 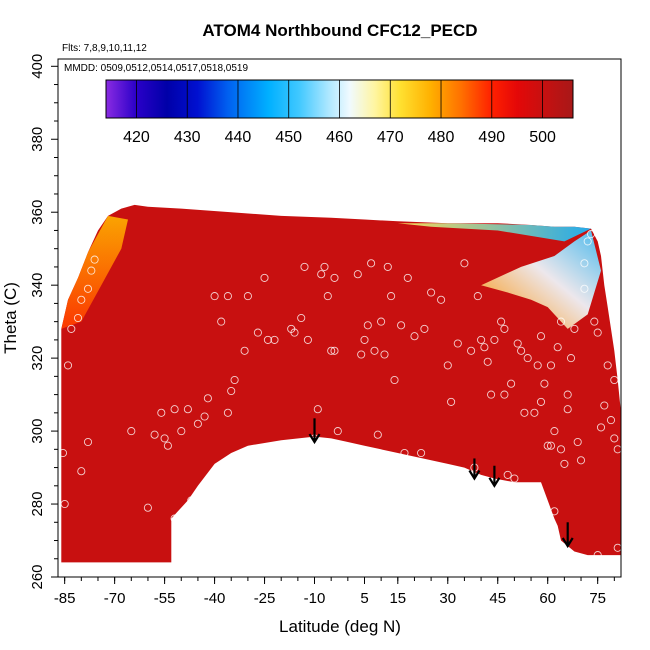 I want to click on y-tick-label: 340, so click(x=37, y=285).